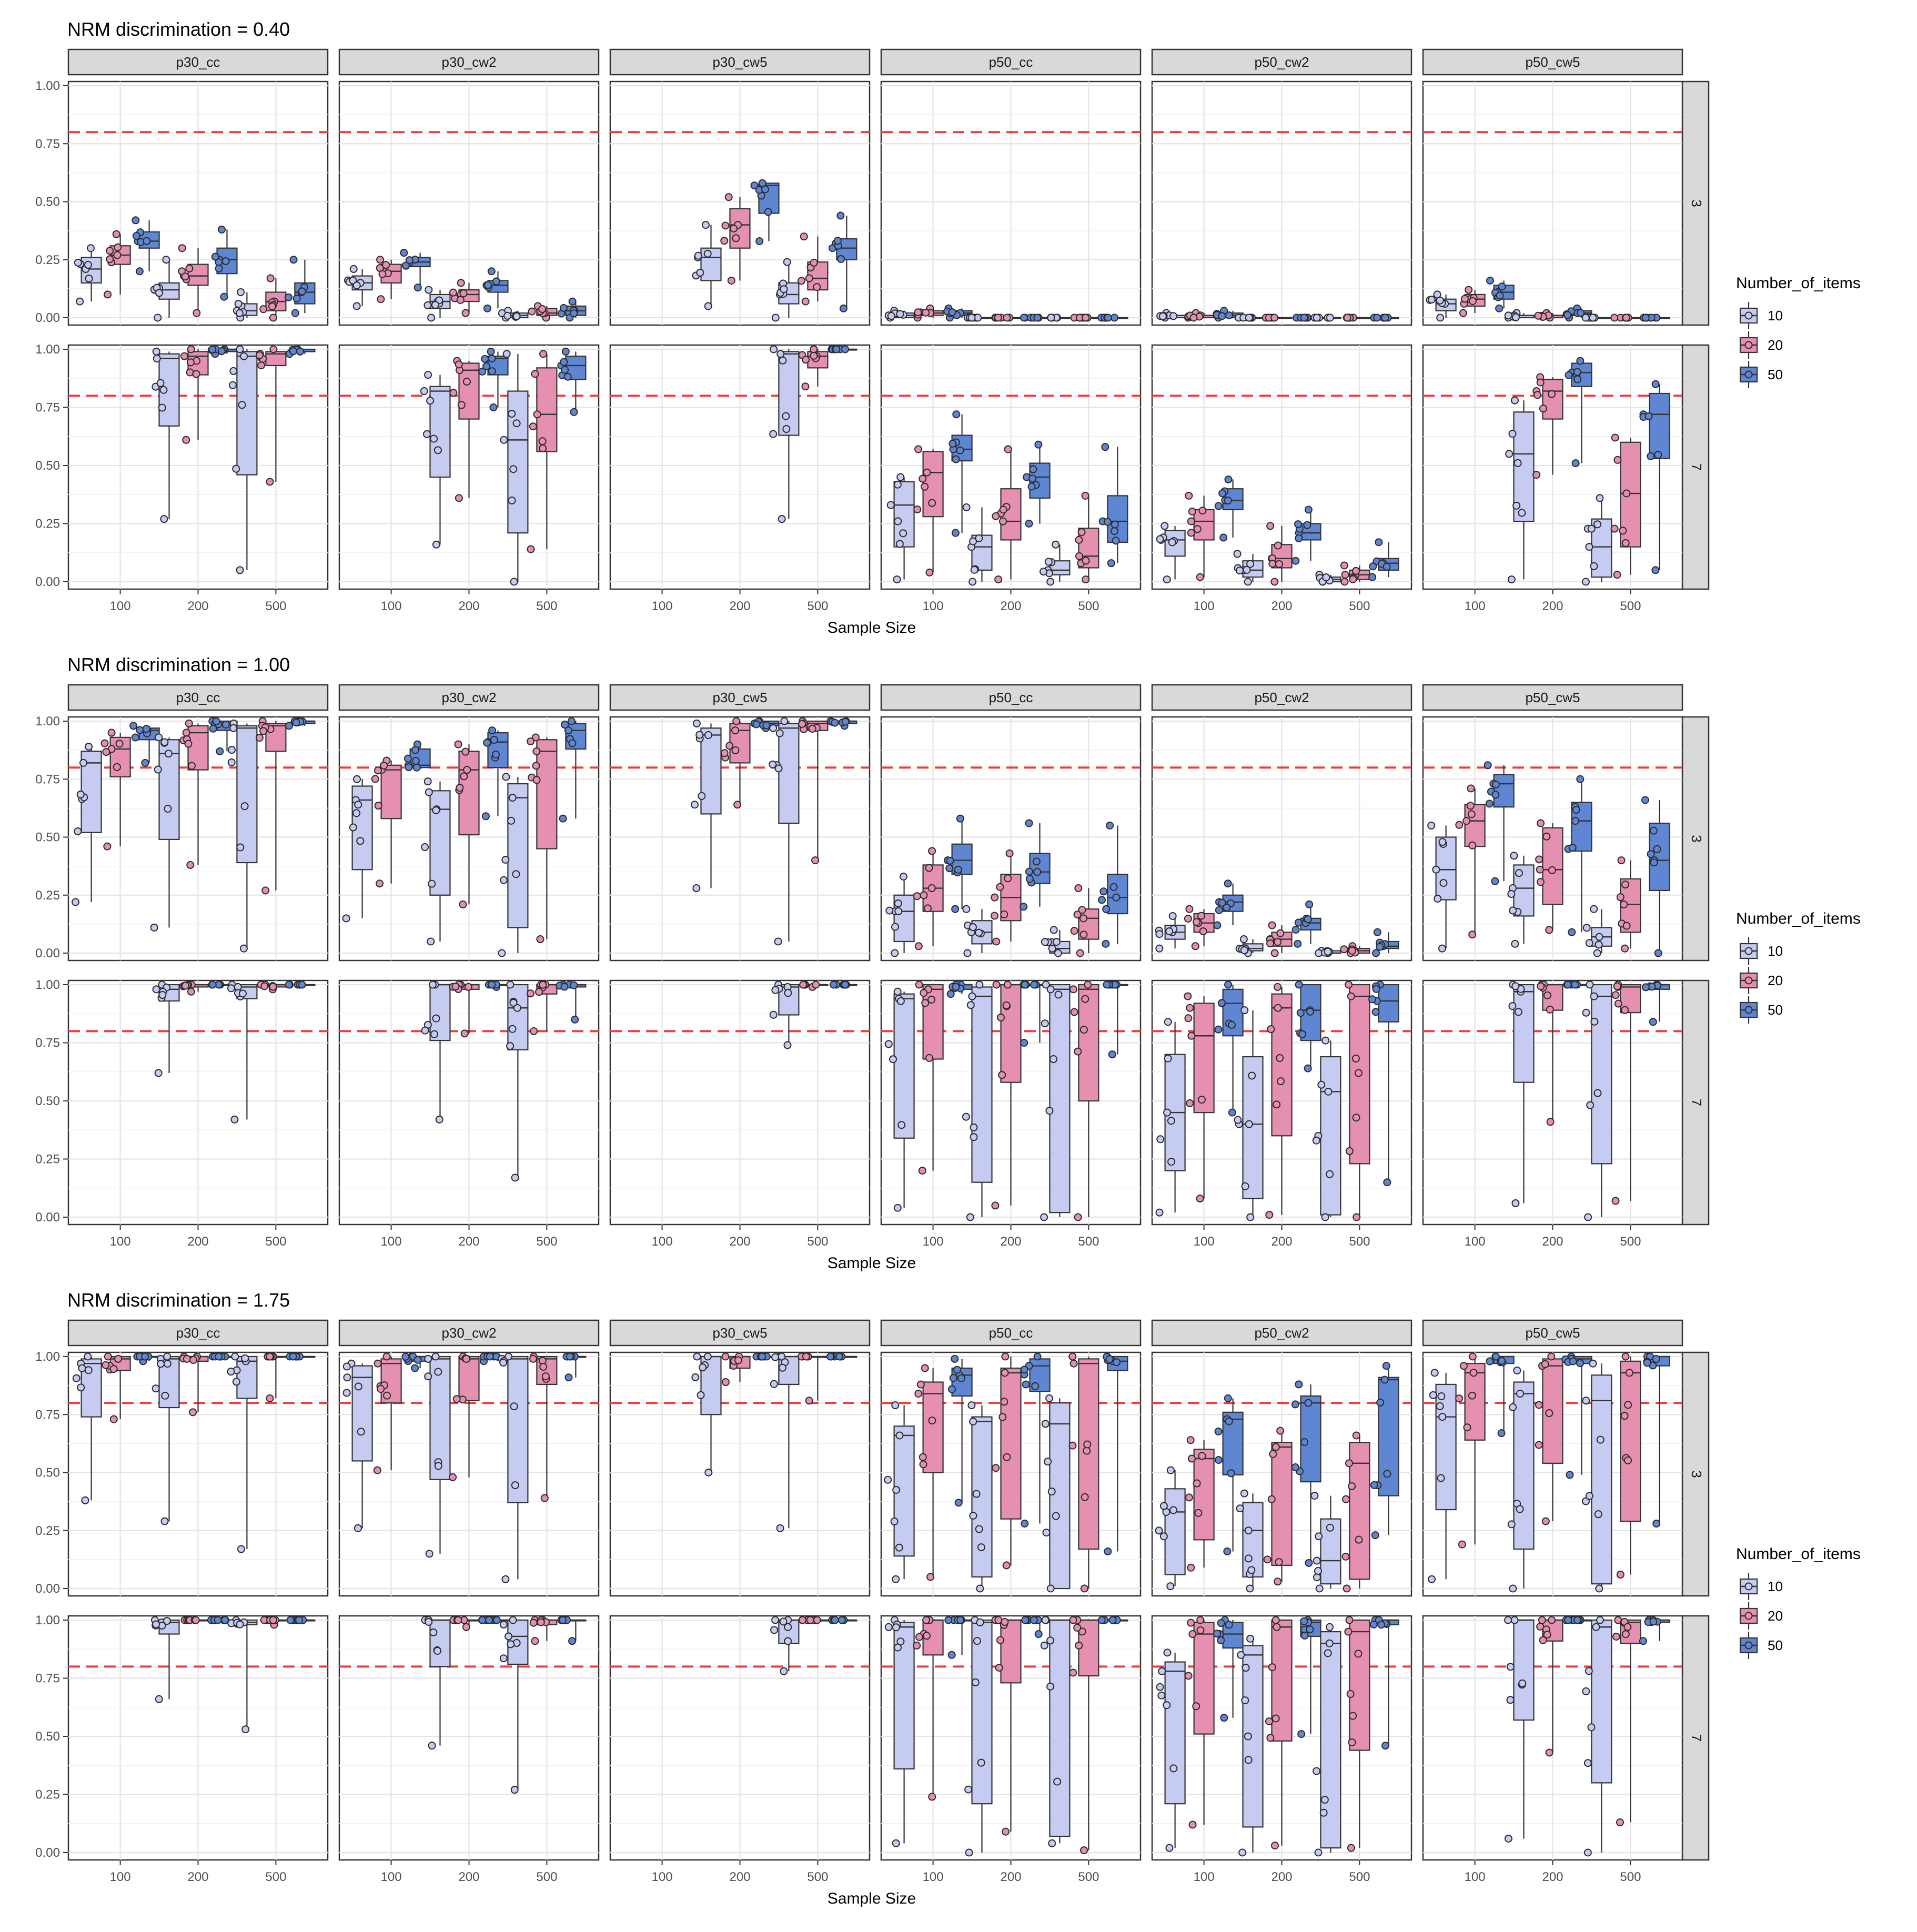 This screenshot has height=1932, width=1917. Describe the element at coordinates (178, 664) in the screenshot. I see `chart-title: NRM discrimination = 1.00` at that location.